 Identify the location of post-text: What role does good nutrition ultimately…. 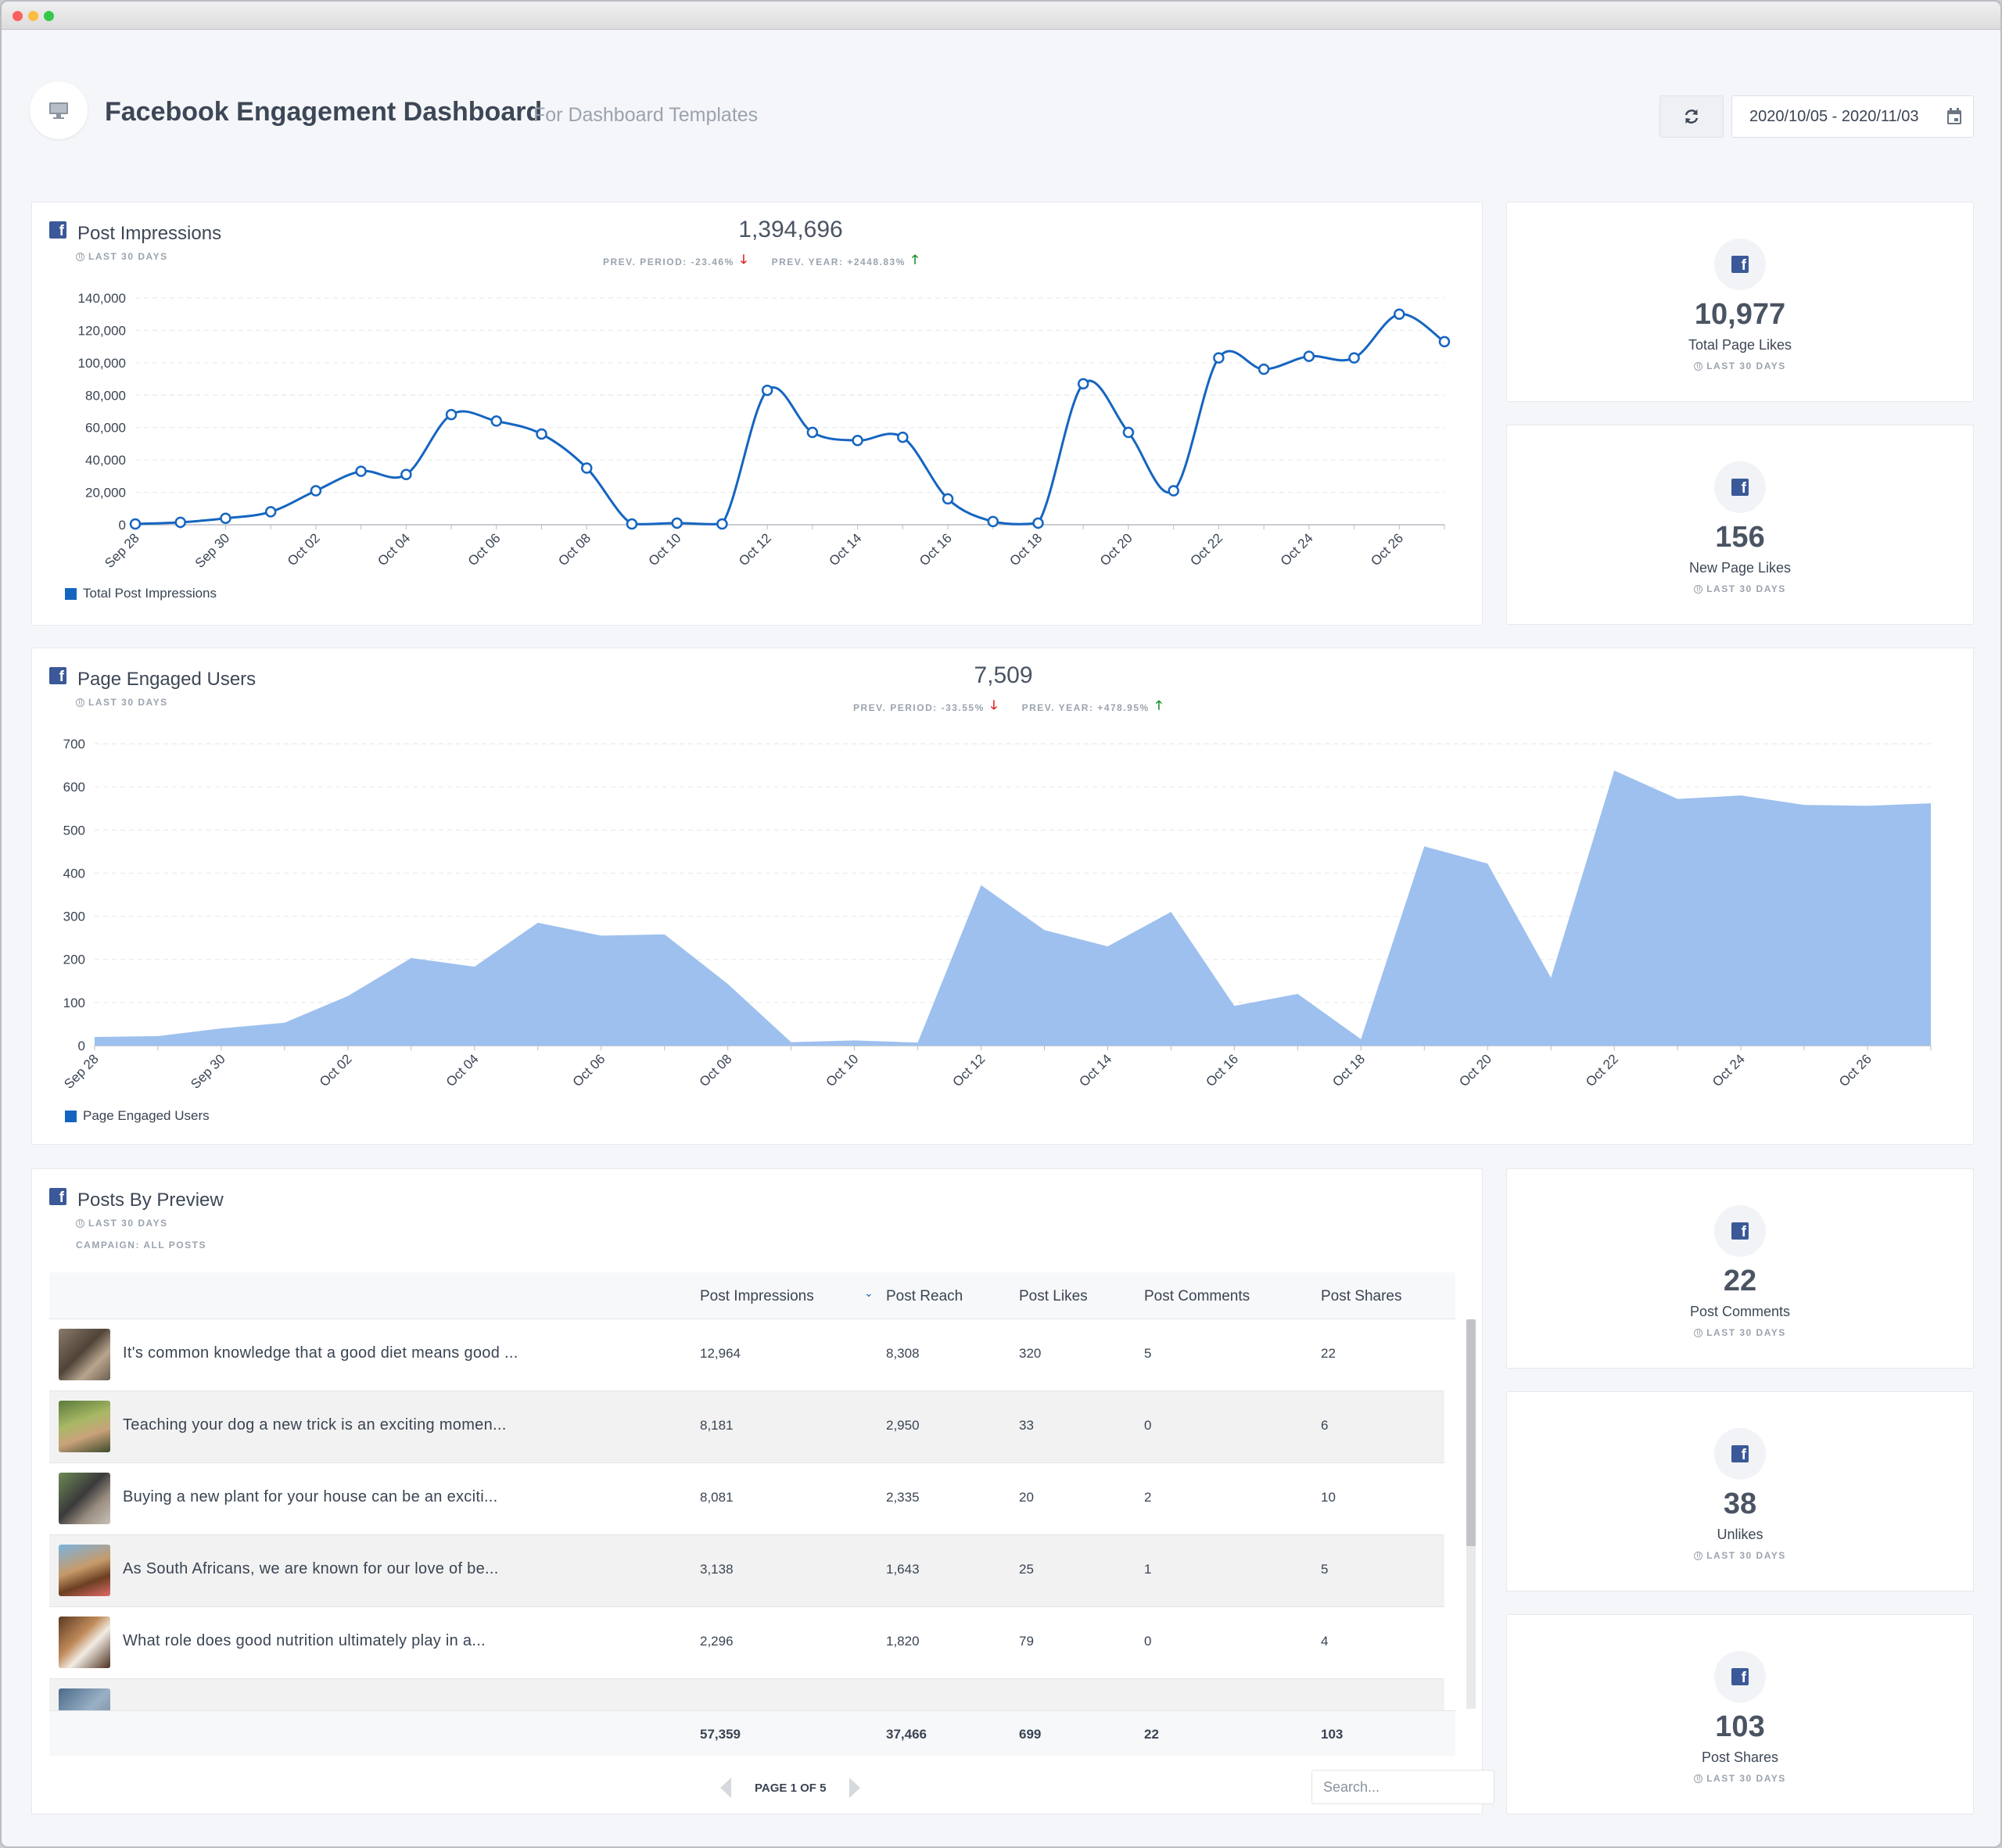
(304, 1640).